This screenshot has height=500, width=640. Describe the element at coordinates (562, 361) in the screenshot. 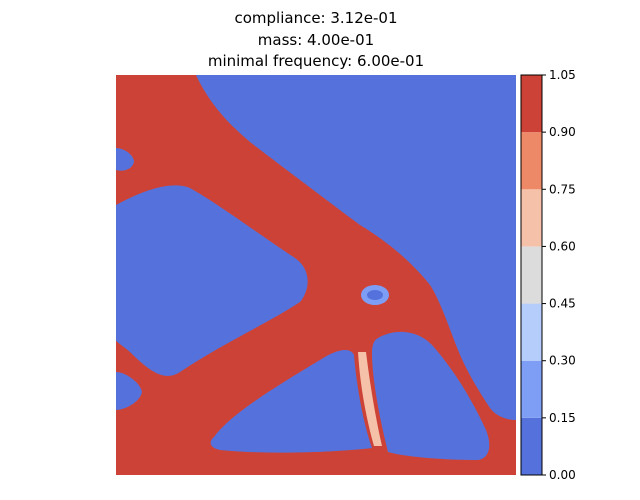

I see `colorbar-tick-label: 0.30` at that location.